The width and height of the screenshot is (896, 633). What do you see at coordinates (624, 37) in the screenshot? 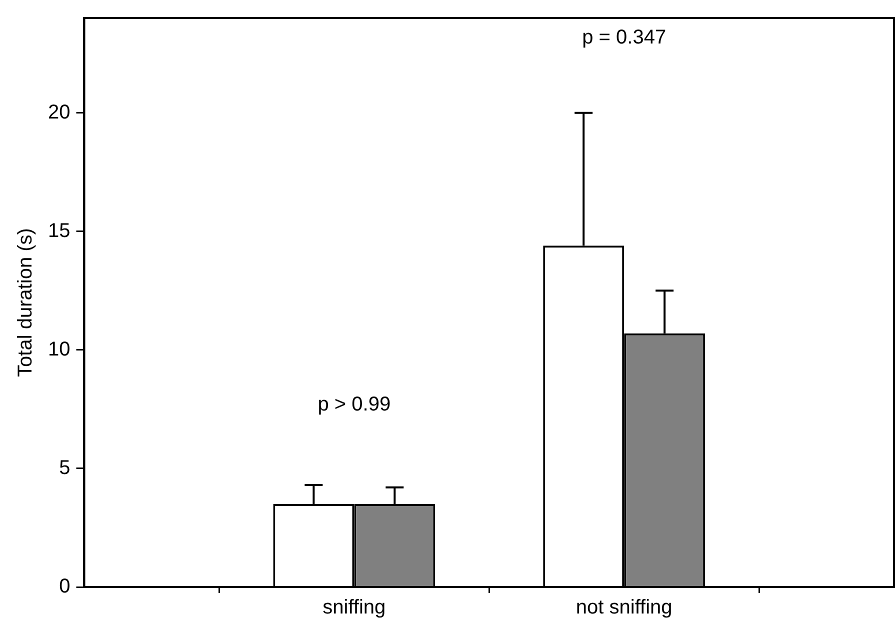
I see `annotation: p = 0.347` at bounding box center [624, 37].